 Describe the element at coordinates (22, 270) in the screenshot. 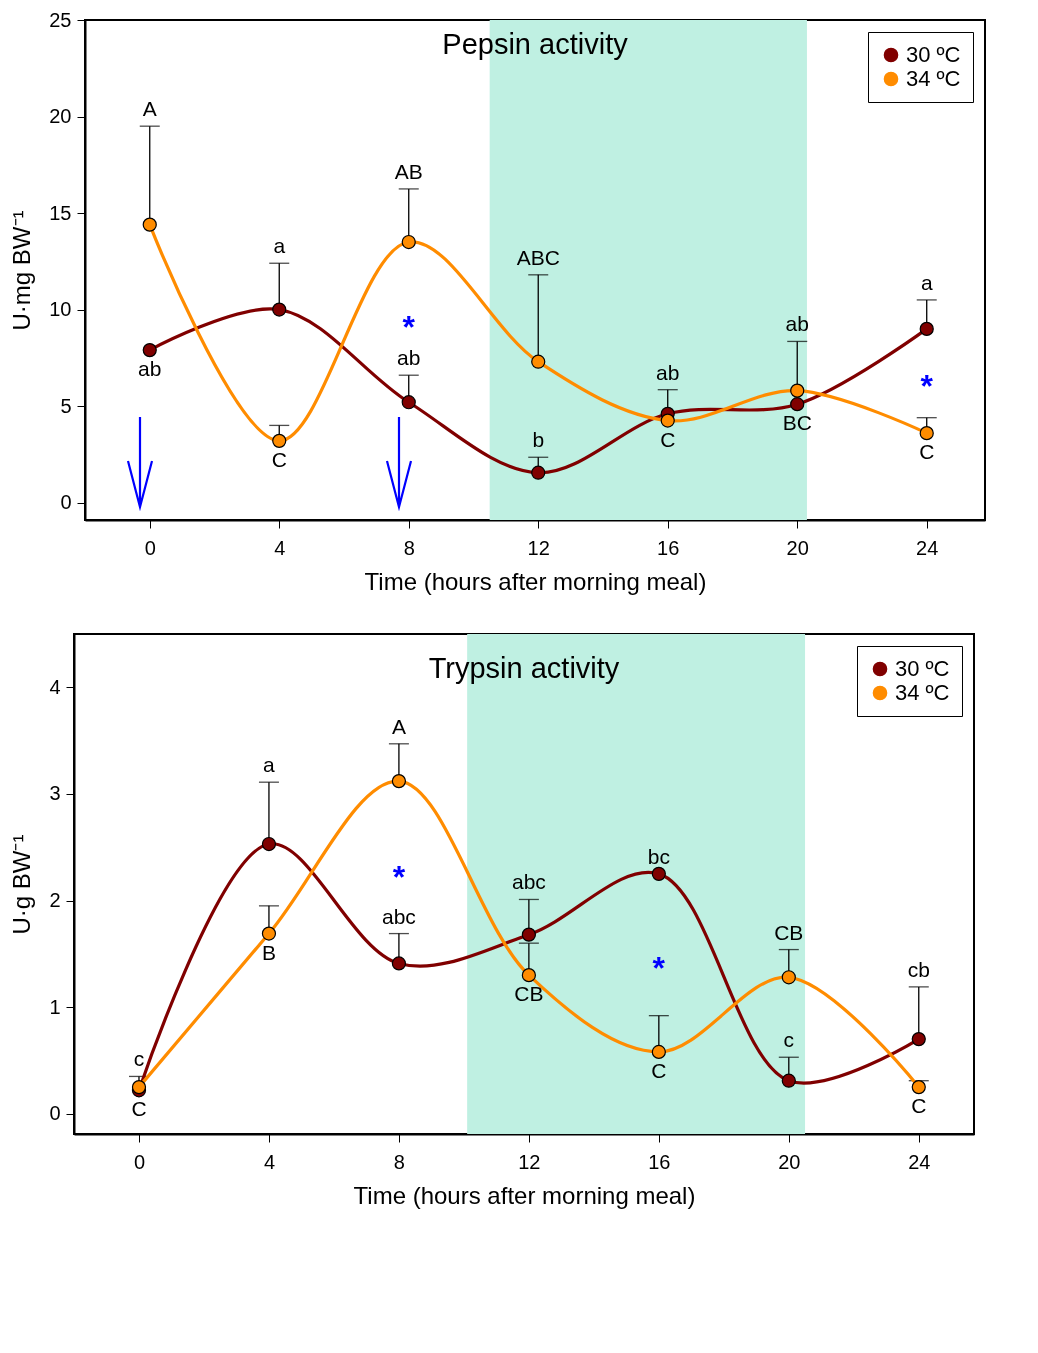

I see `y-axis-title: U·mg BW⁻¹` at that location.